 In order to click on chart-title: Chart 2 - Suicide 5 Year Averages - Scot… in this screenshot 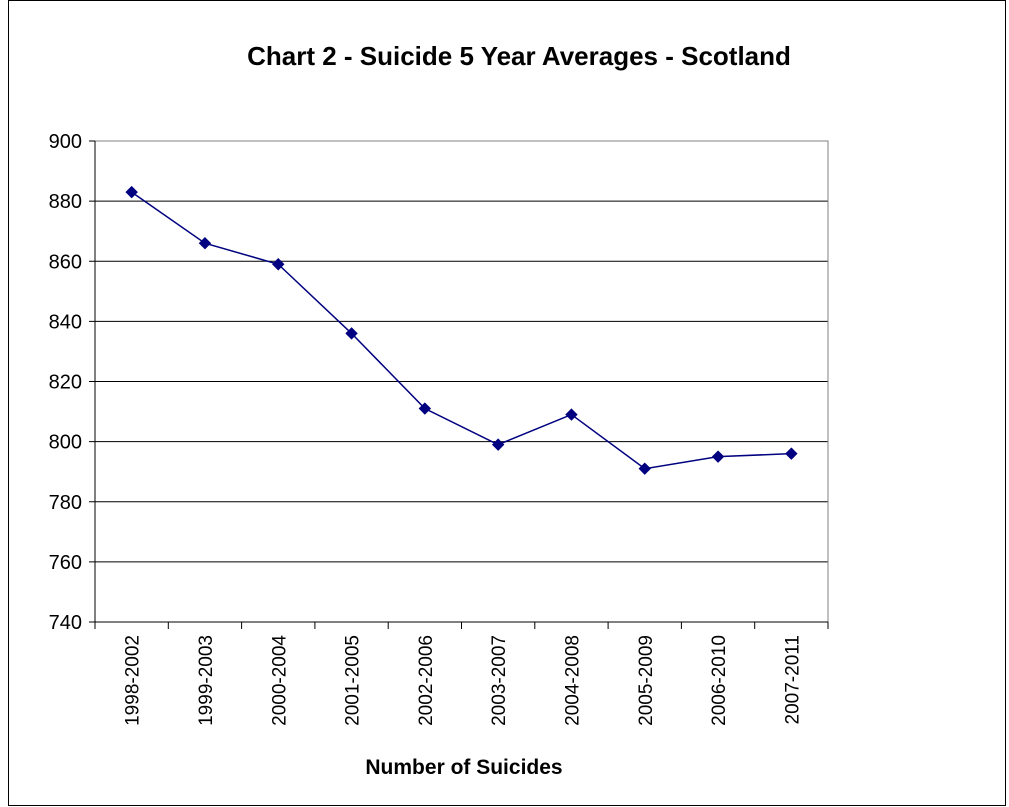, I will do `click(519, 56)`.